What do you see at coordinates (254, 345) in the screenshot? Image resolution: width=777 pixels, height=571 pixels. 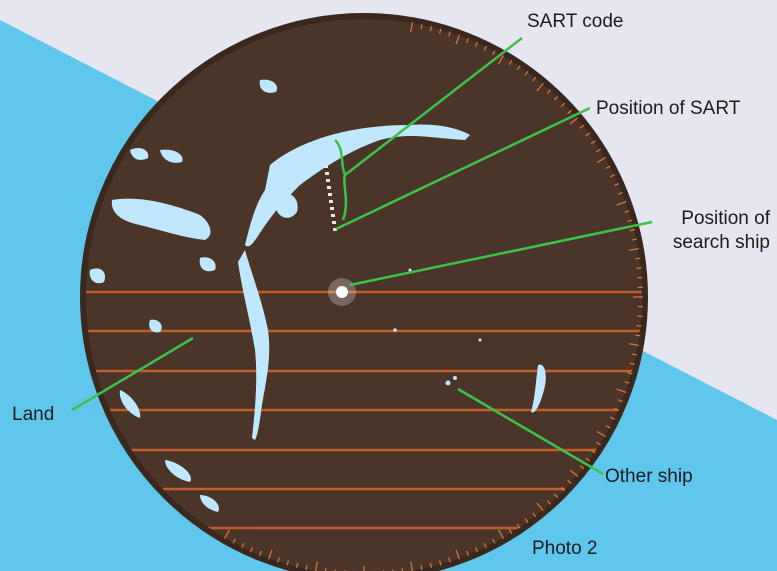 I see `land-echo-strip` at bounding box center [254, 345].